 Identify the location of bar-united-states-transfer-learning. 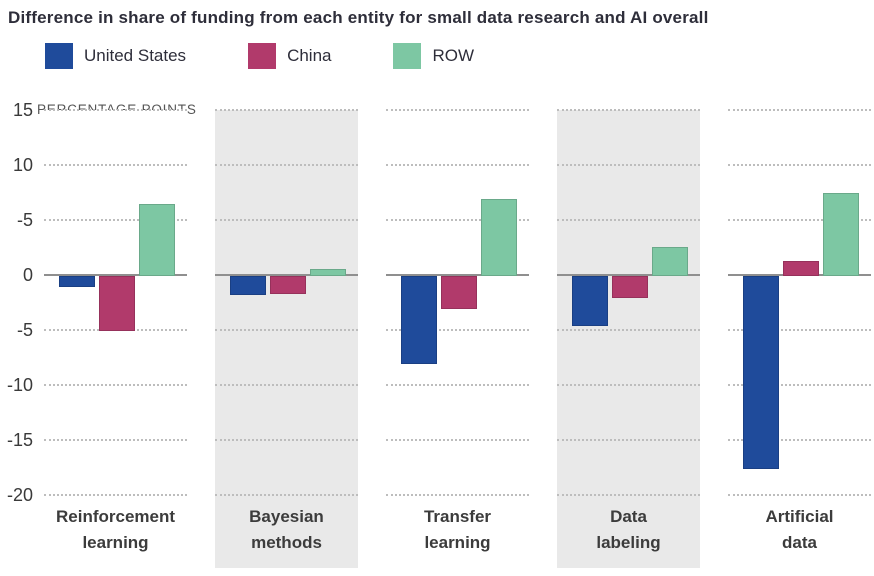
(419, 320).